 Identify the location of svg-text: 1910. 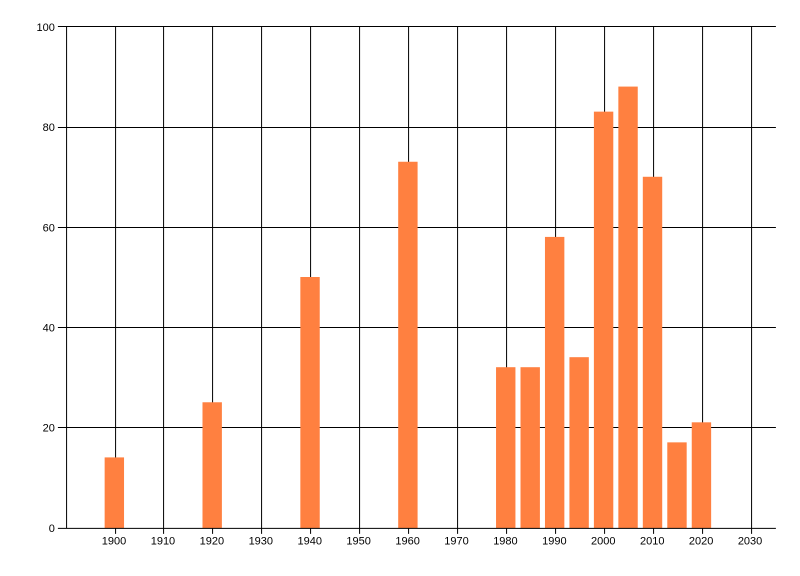
(163, 542).